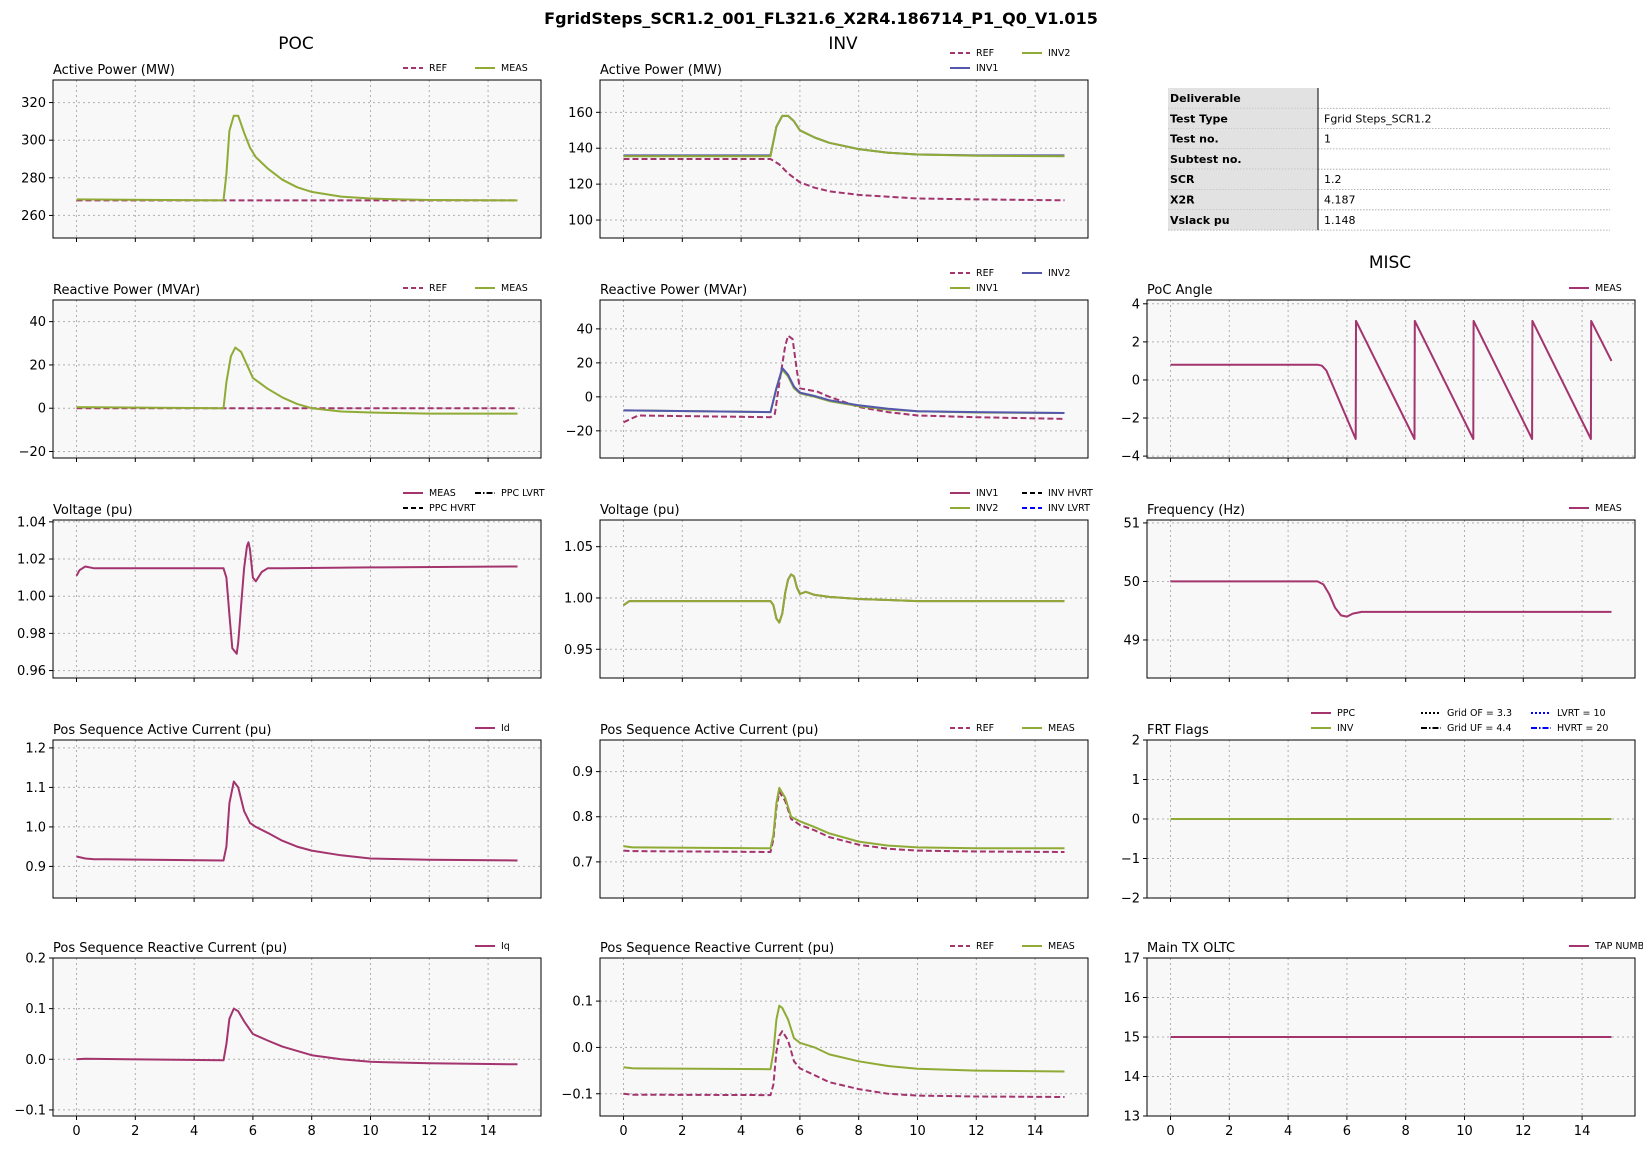 The width and height of the screenshot is (1643, 1150). I want to click on legend-label: Grid OF = 3.3, so click(1479, 713).